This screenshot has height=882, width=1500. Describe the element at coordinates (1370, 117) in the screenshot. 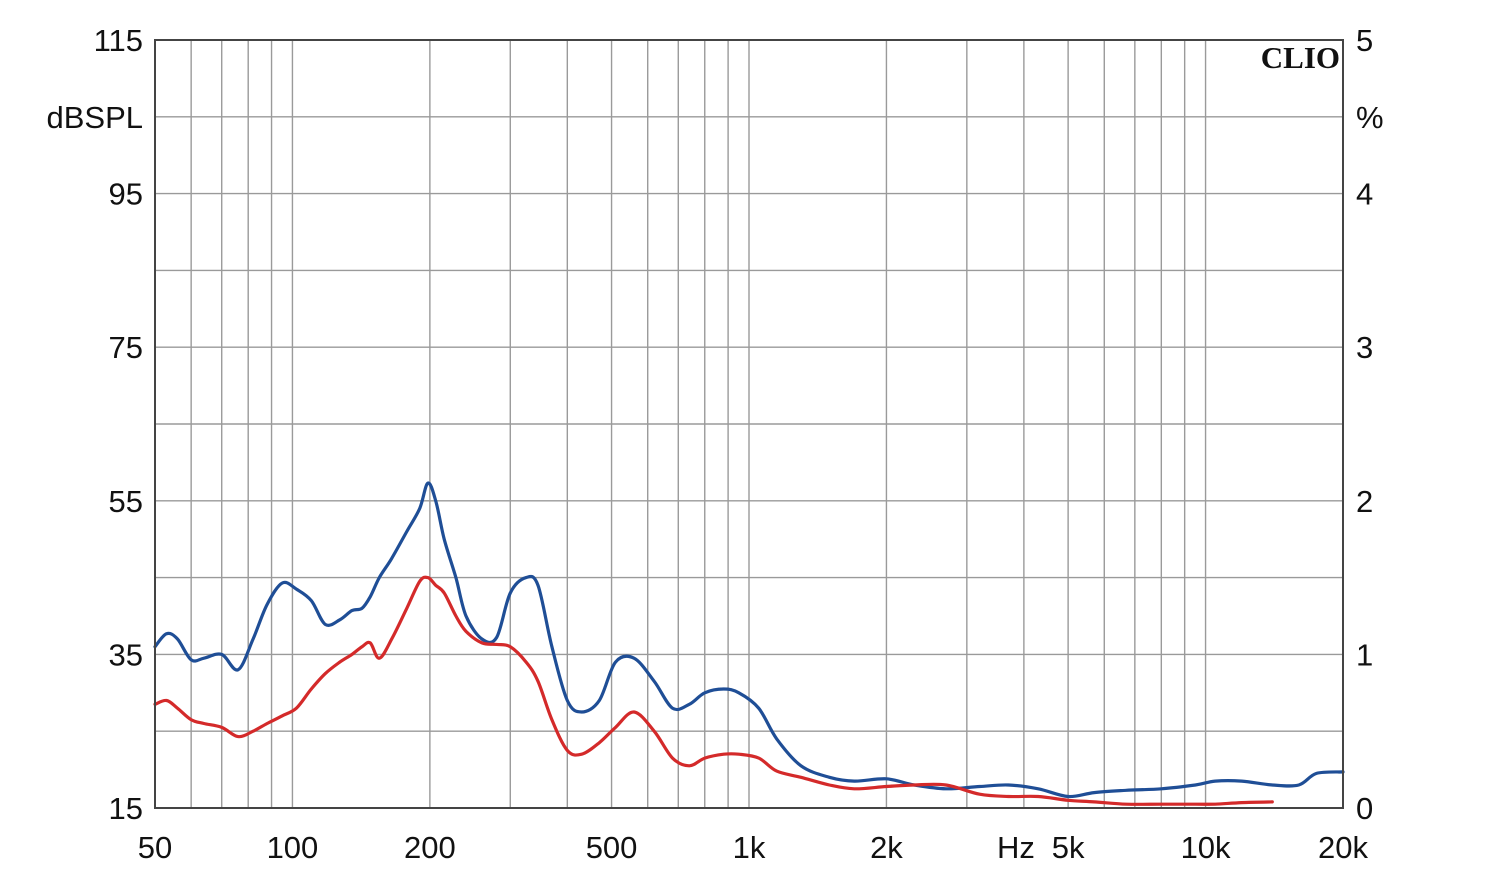

I see `y-axis-label-right: %` at that location.